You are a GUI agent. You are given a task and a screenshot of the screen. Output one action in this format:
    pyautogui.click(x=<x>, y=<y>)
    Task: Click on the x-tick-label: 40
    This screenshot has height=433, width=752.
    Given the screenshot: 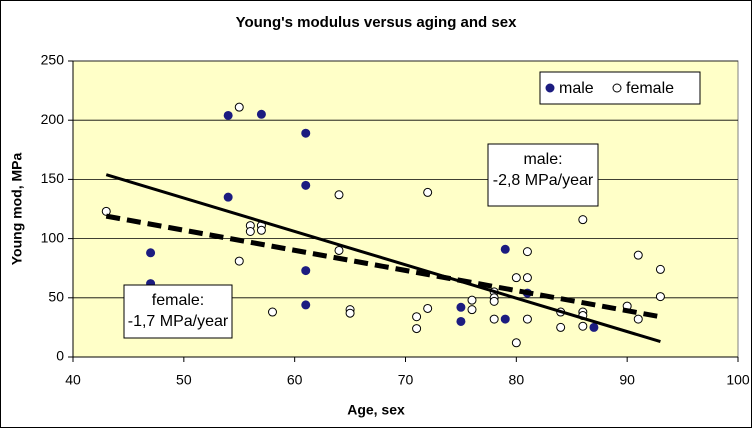 What is the action you would take?
    pyautogui.click(x=73, y=380)
    